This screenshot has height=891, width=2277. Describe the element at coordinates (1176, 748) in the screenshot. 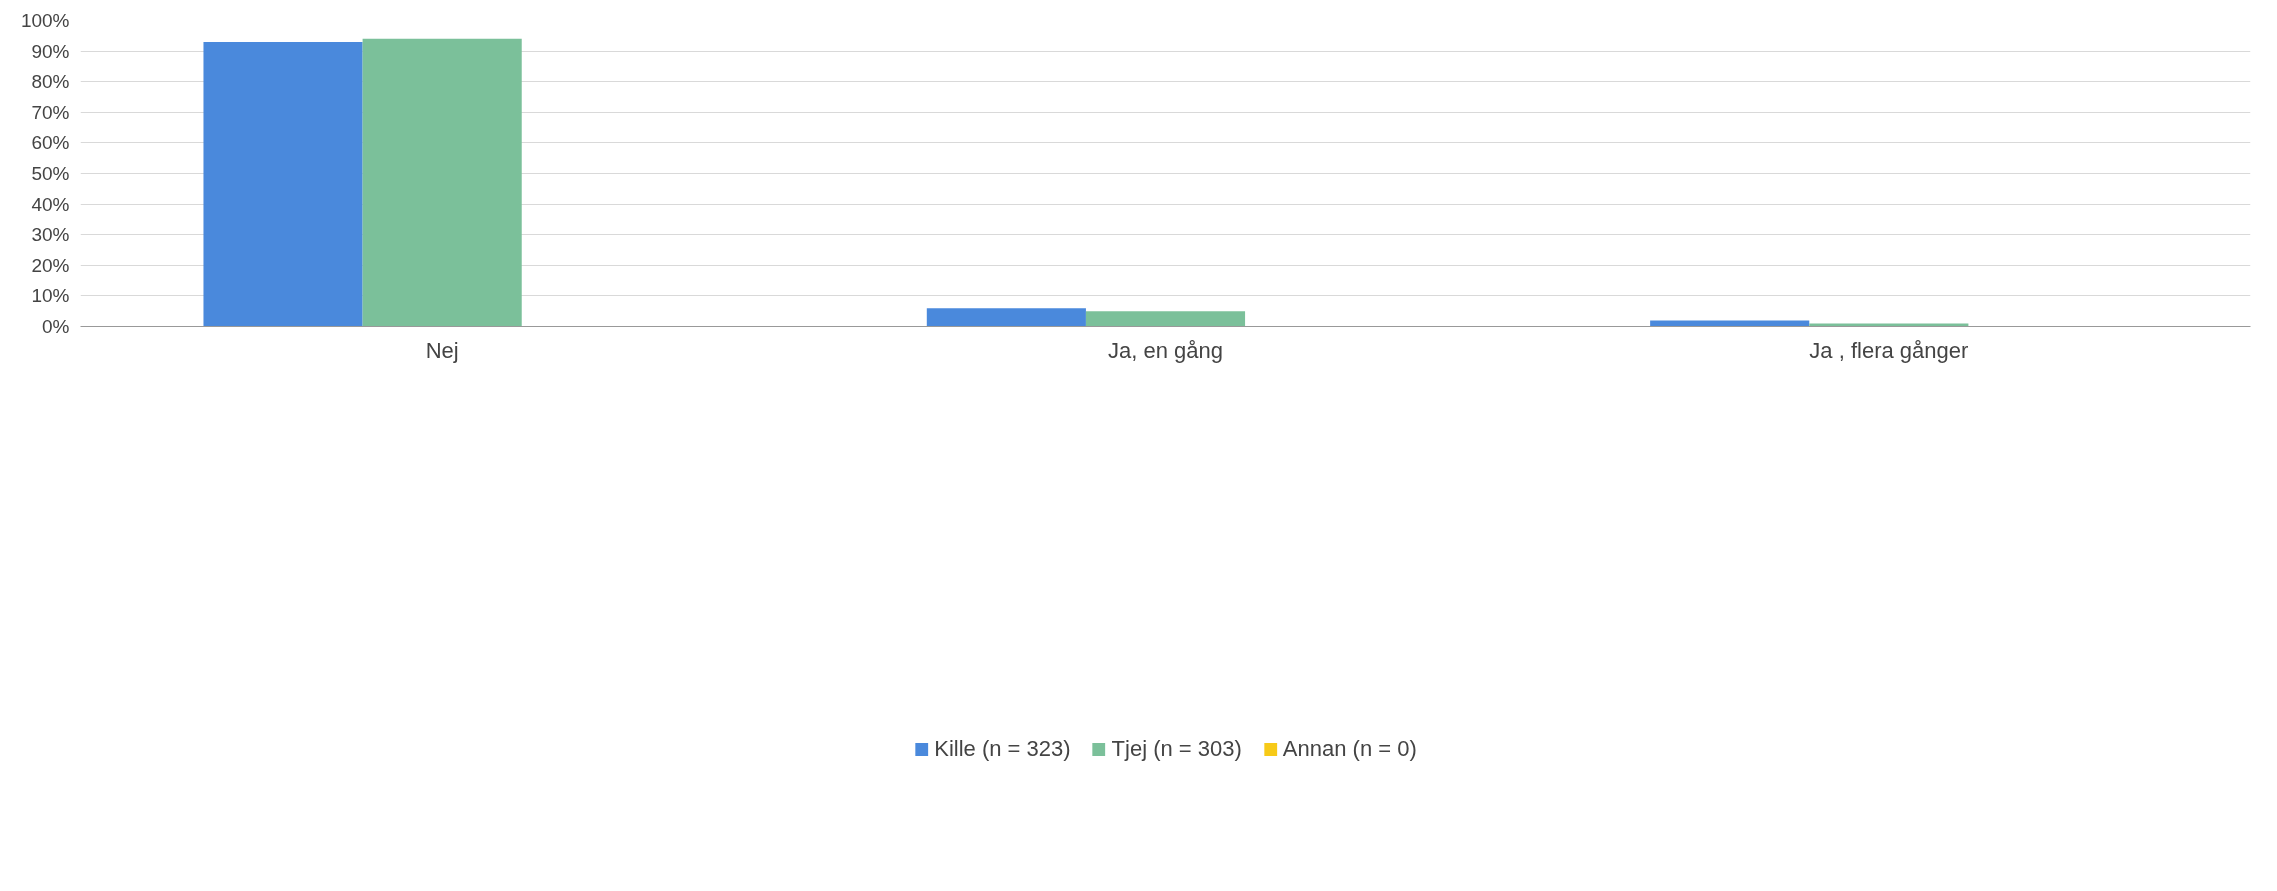

I see `legend-label: Tjej (n = 303)` at that location.